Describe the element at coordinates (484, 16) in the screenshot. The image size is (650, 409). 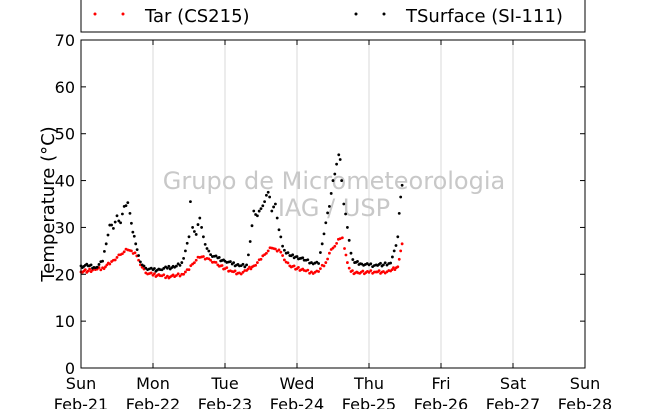
I see `legend-label: TSurface (SI-111)` at that location.